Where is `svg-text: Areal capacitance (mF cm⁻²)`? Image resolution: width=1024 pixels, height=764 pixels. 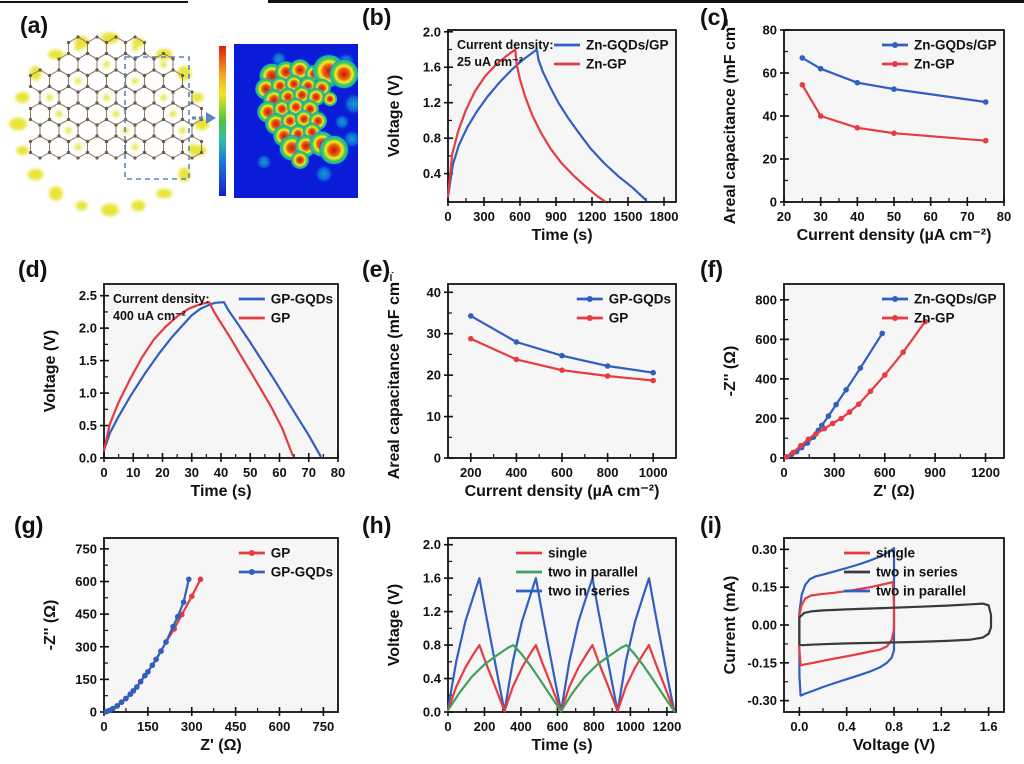 svg-text: Areal capacitance (mF cm⁻²) is located at coordinates (730, 121).